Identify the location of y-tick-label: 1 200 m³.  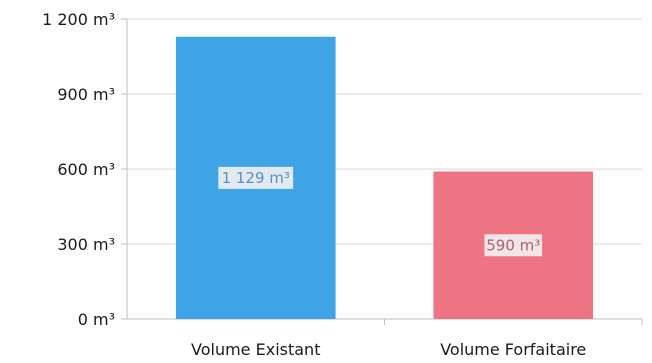
(78, 19).